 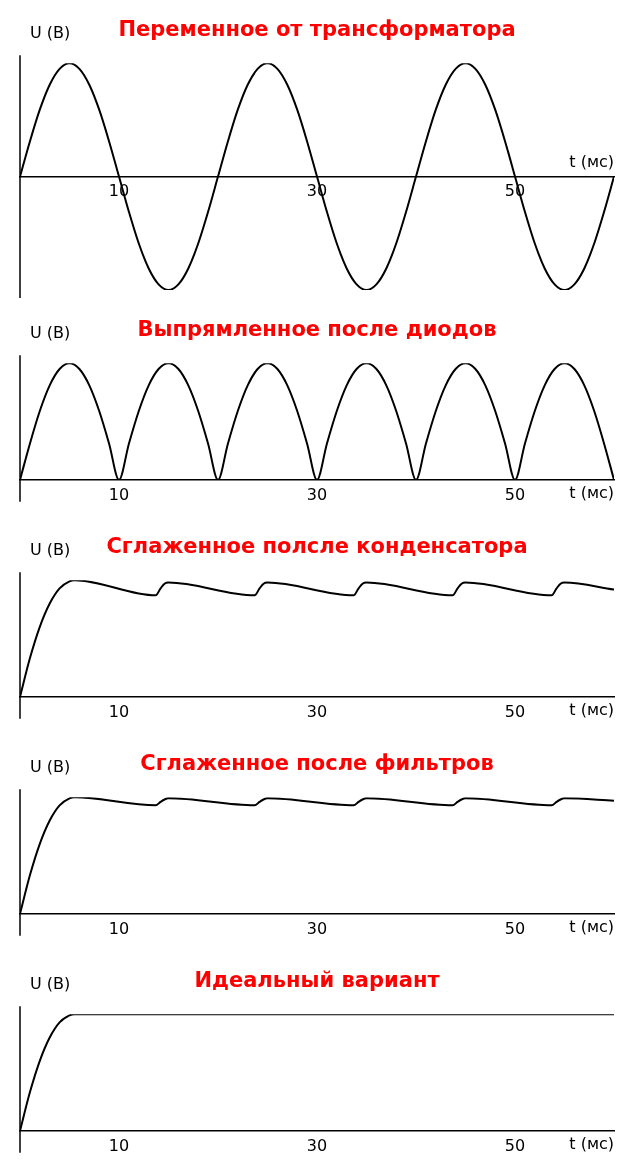 I want to click on chart-title: Выпрямленное после диодов, so click(x=317, y=329).